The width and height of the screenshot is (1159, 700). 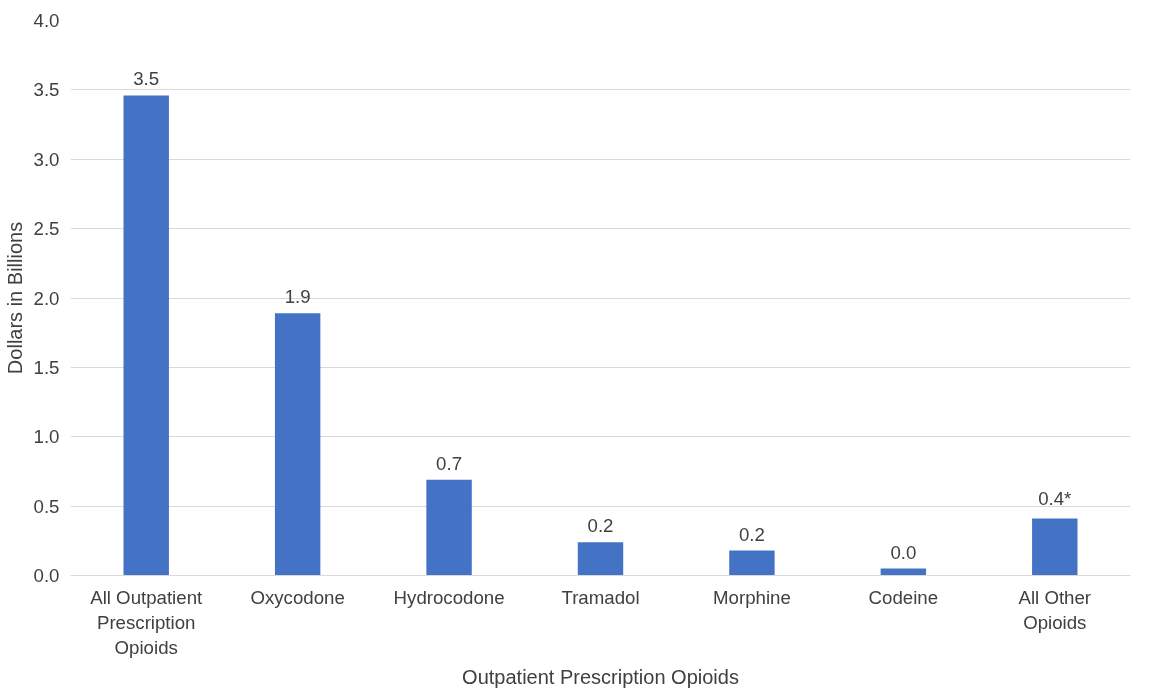 I want to click on x-tick-label: Codeine, so click(x=903, y=597).